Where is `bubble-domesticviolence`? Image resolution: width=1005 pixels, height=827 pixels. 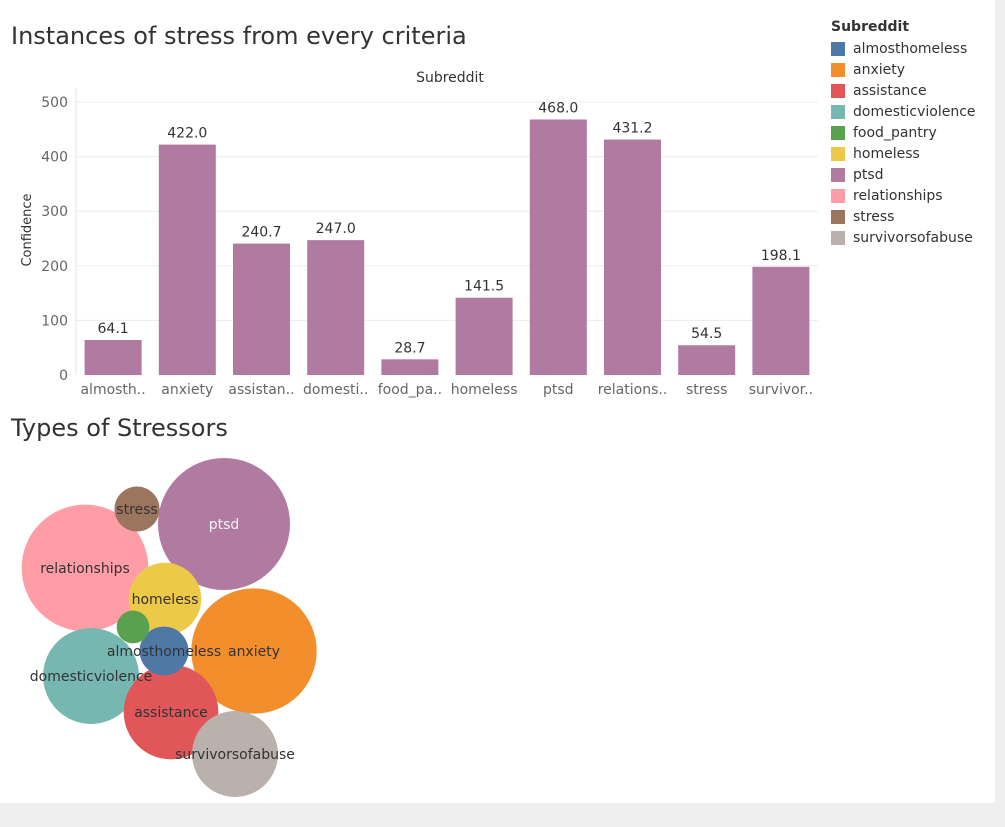
bubble-domesticviolence is located at coordinates (91, 676).